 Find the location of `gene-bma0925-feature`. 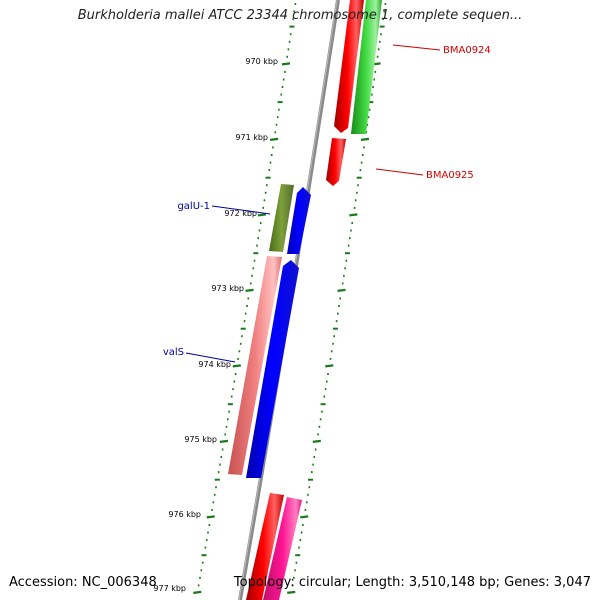

gene-bma0925-feature is located at coordinates (336, 162).